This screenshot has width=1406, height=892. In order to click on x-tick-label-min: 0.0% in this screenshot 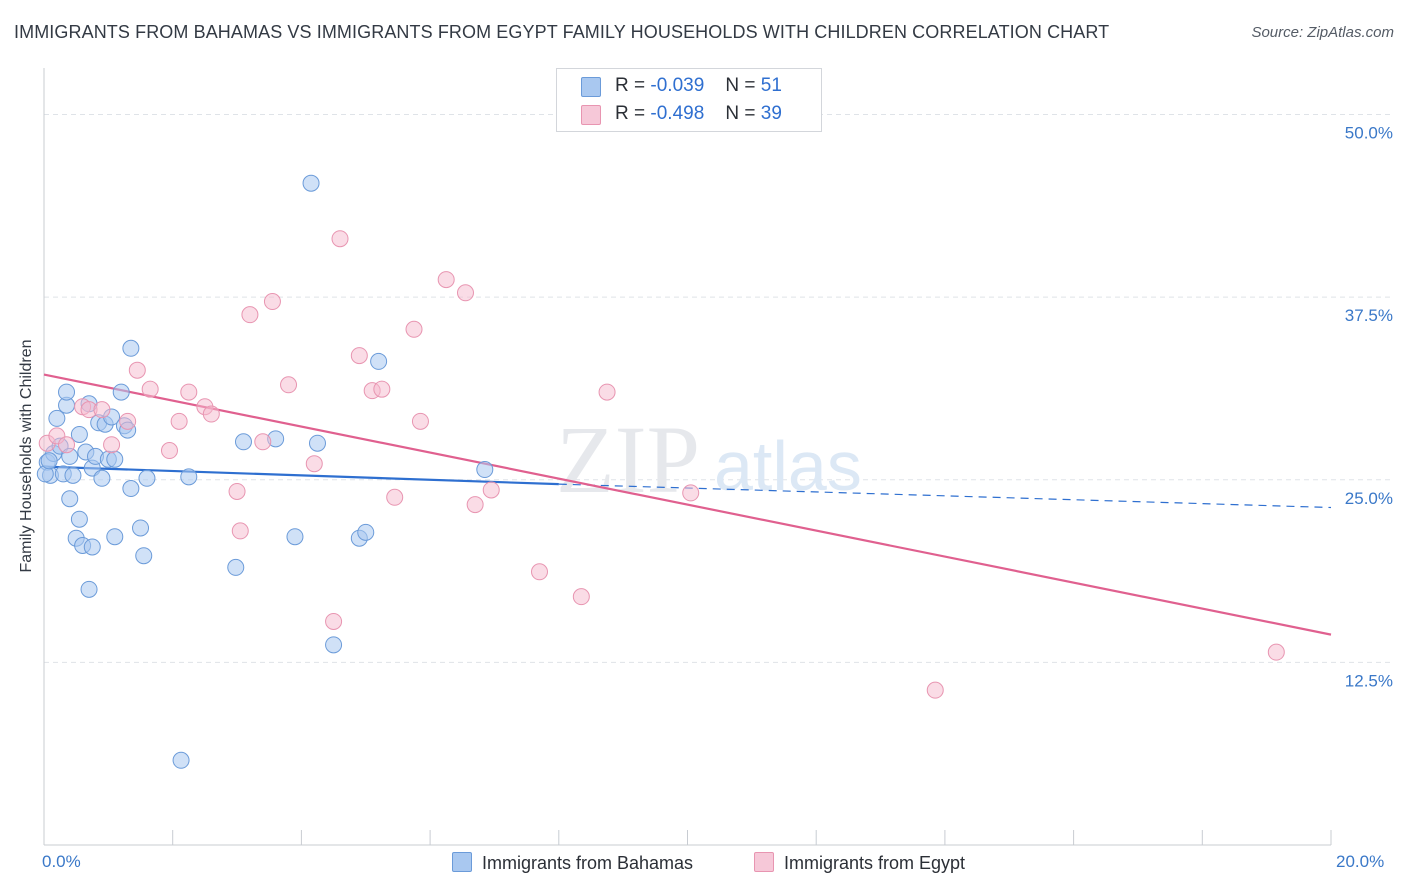, I will do `click(61, 861)`.